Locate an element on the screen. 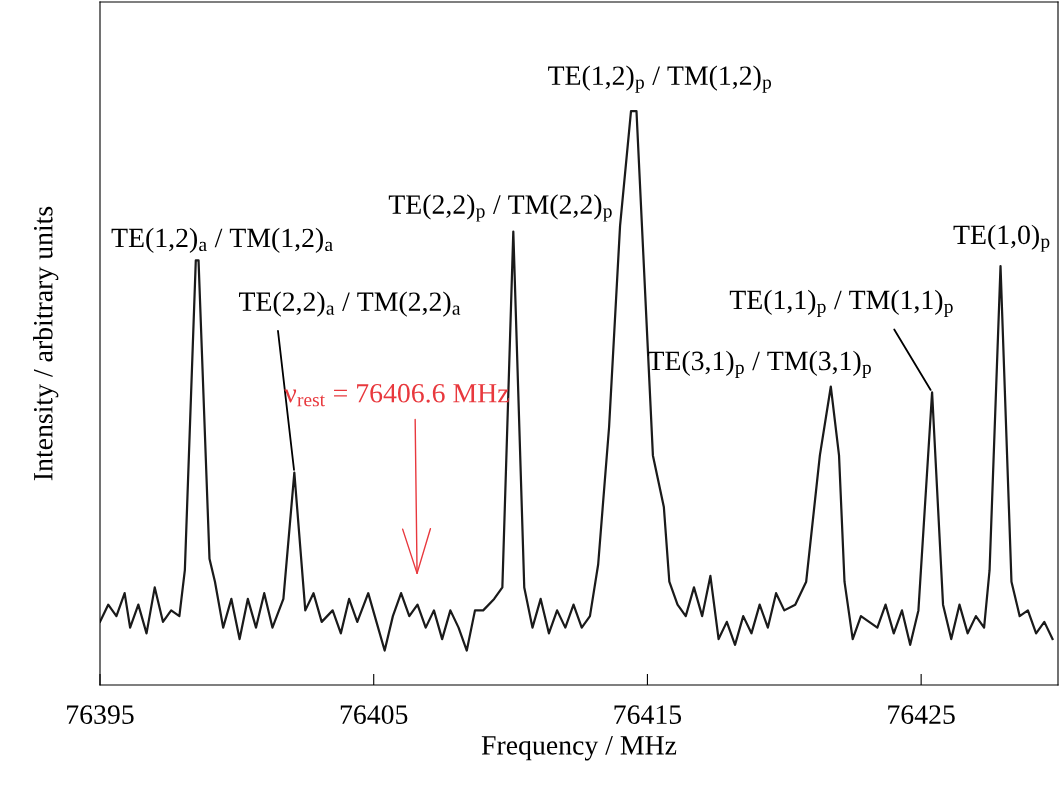  x-tick-label: 76415 is located at coordinates (648, 714).